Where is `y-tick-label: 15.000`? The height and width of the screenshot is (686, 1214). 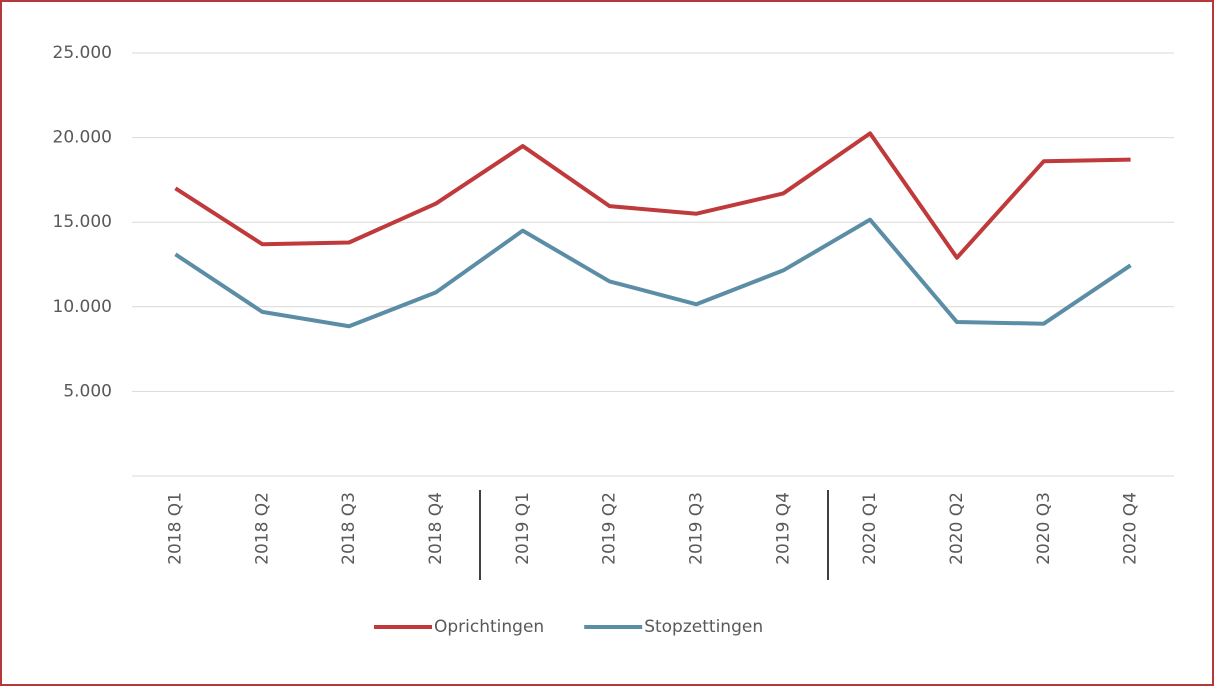
y-tick-label: 15.000 is located at coordinates (82, 222).